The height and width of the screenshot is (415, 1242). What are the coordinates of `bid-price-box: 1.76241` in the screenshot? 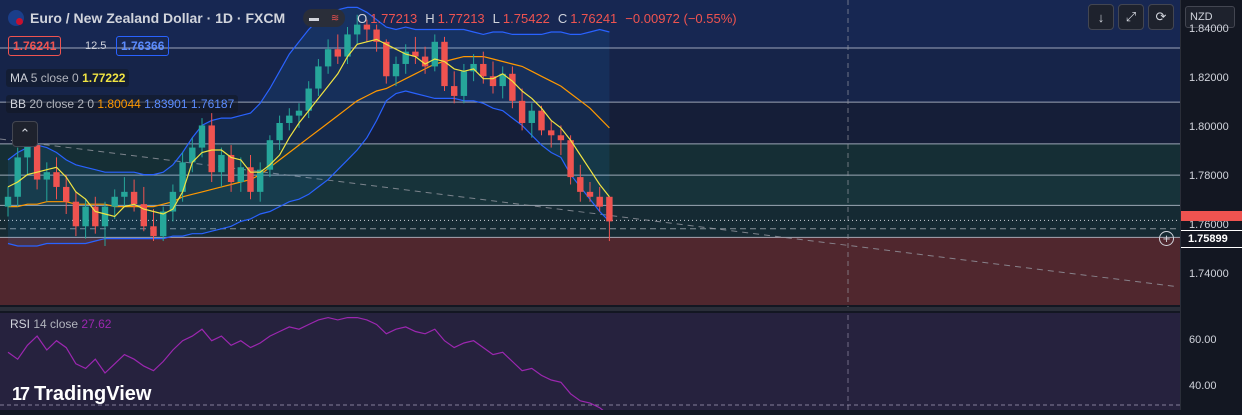 It's located at (35, 46).